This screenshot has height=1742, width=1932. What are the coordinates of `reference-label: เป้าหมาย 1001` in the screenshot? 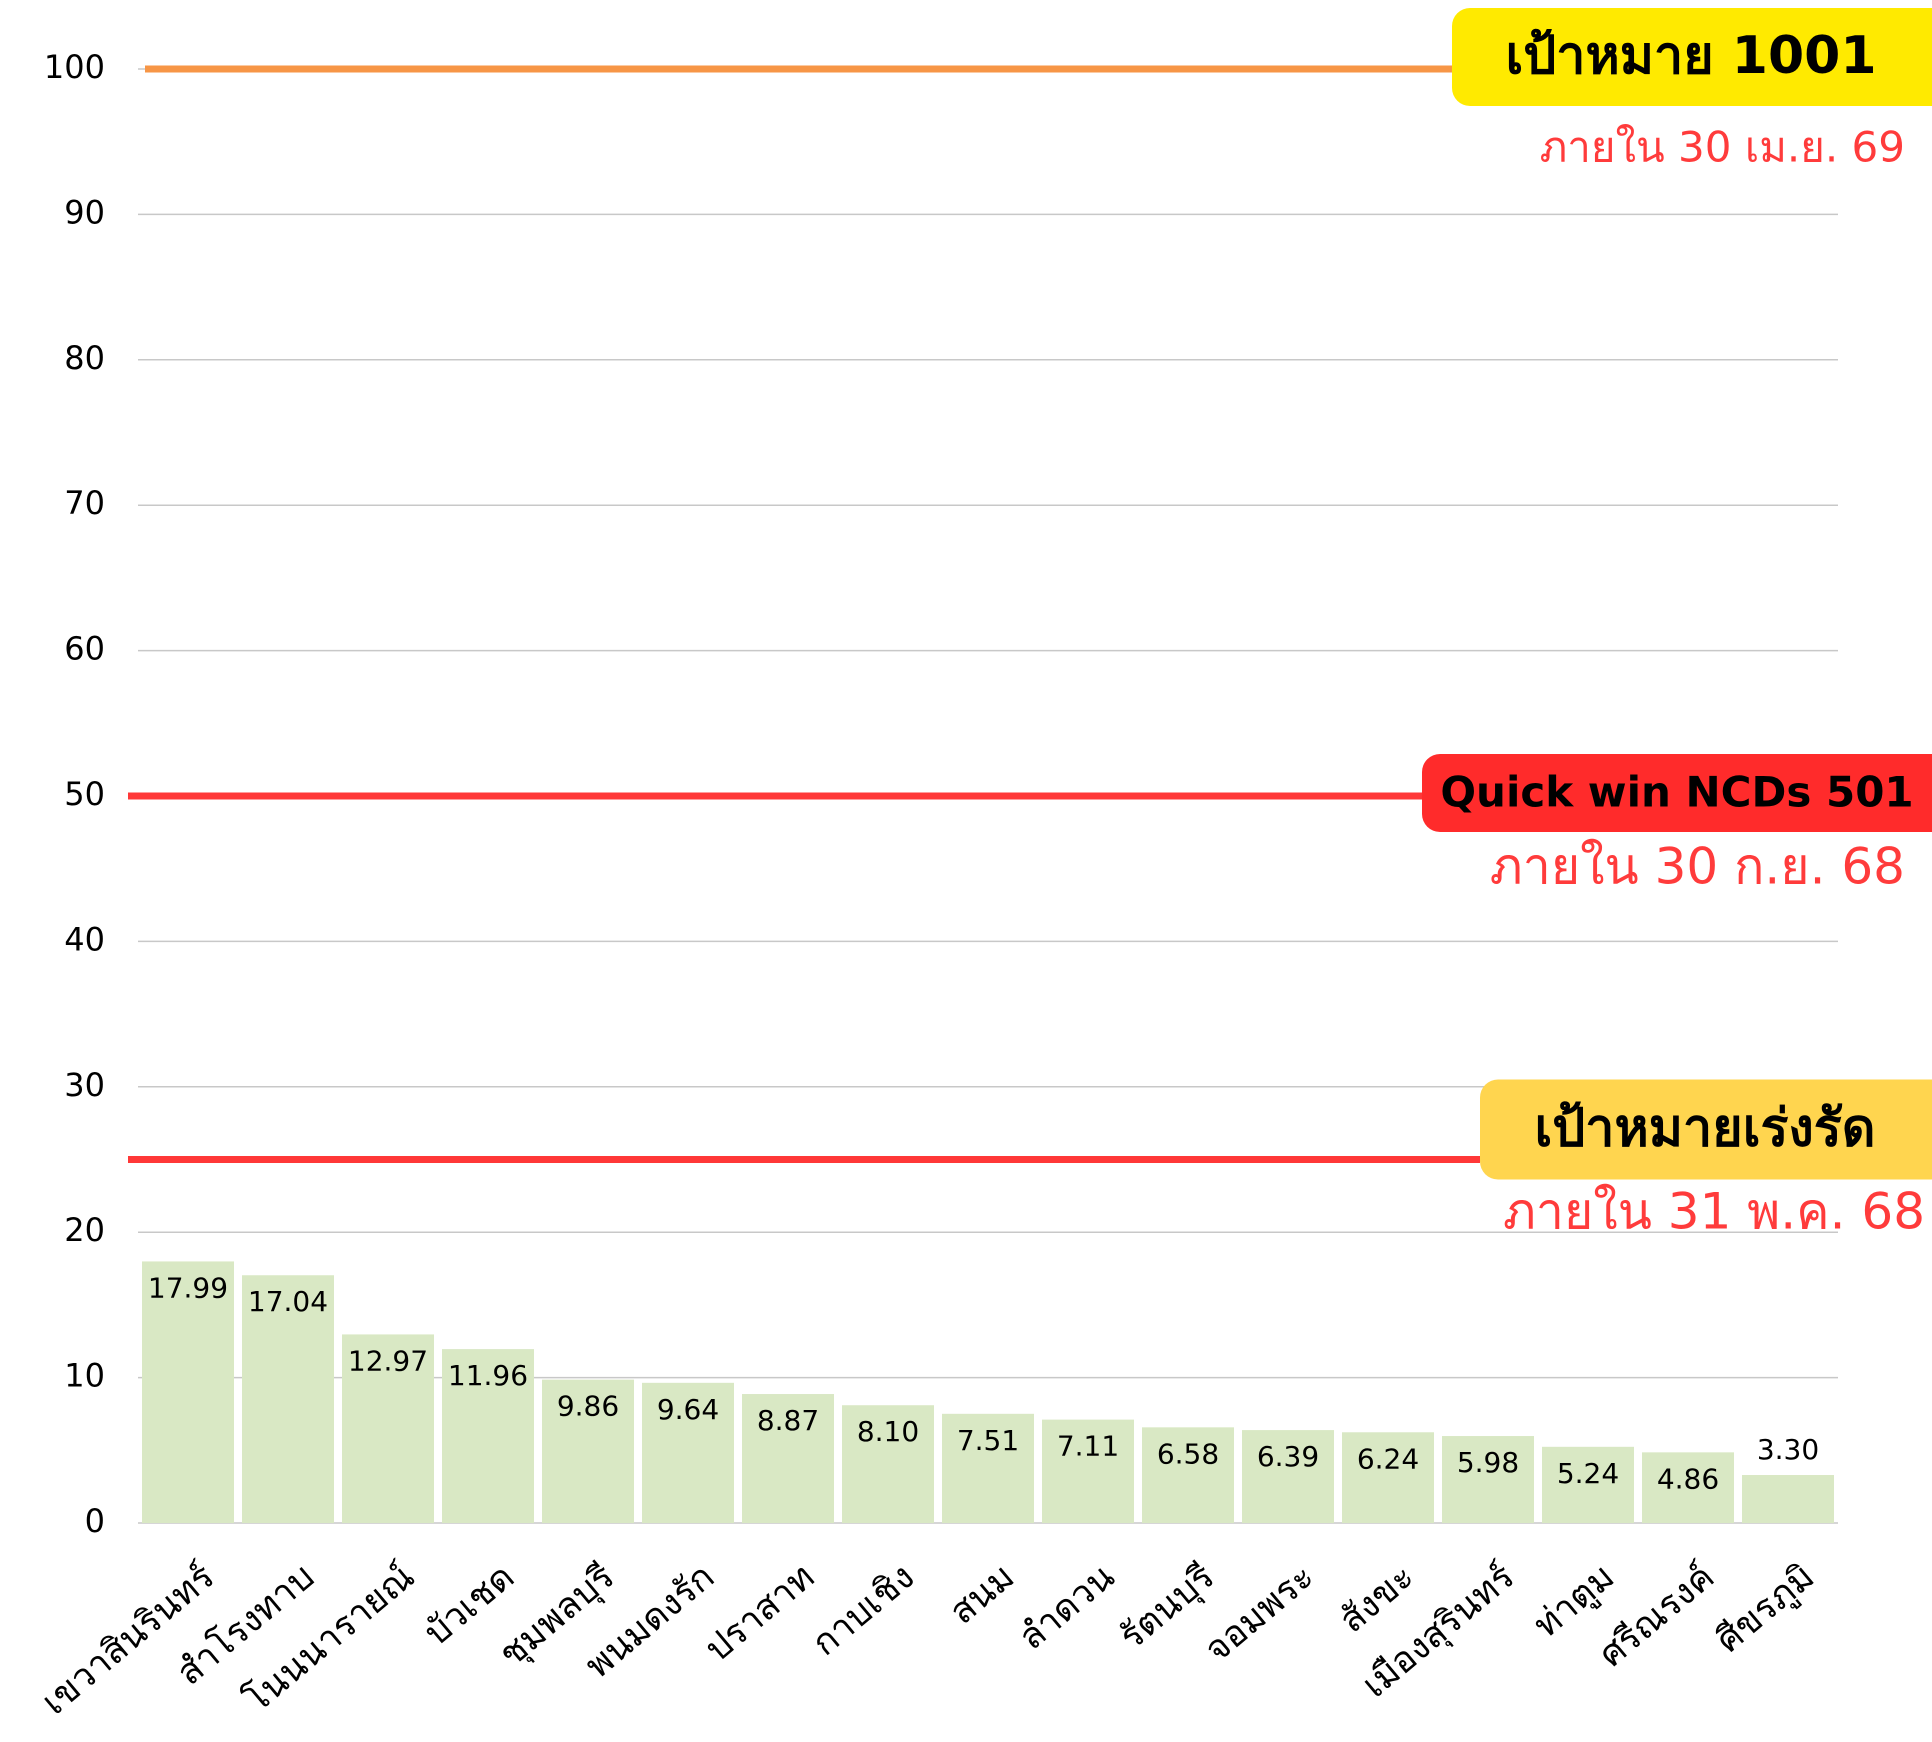 It's located at (1690, 56).